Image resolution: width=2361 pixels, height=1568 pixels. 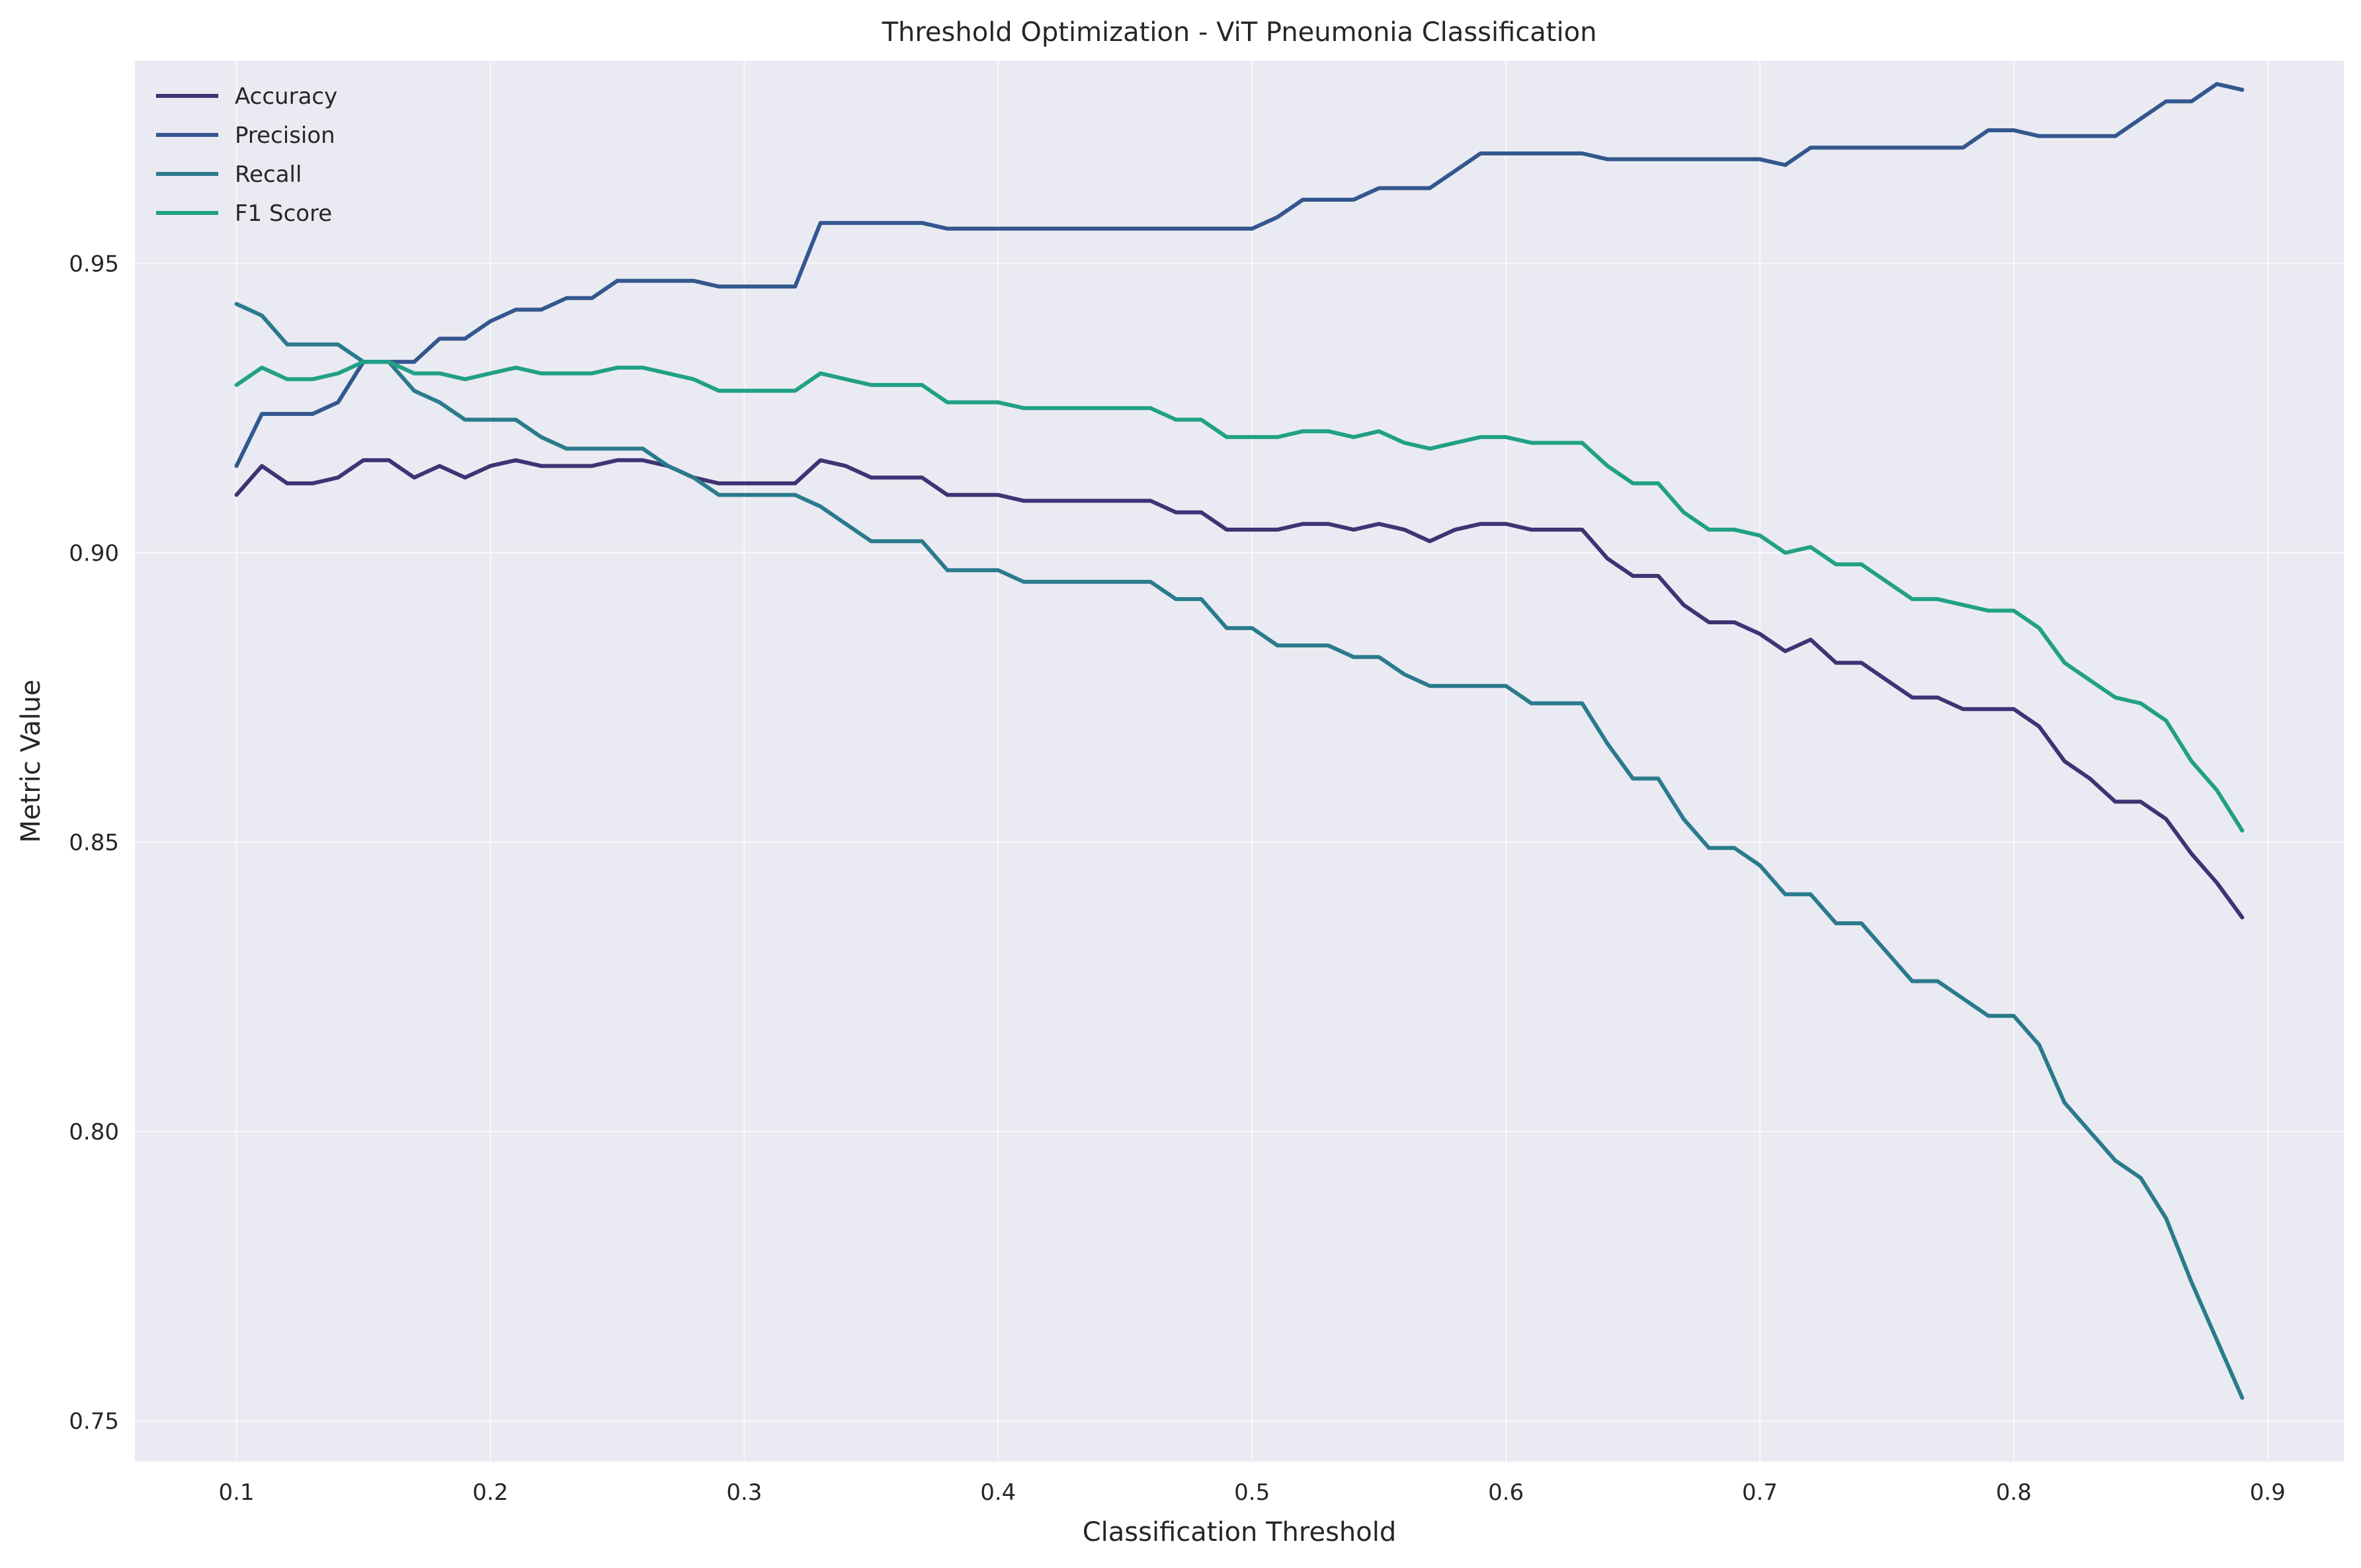 What do you see at coordinates (246, 155) in the screenshot?
I see `legend: Accuracy Precision Recall F1 Score` at bounding box center [246, 155].